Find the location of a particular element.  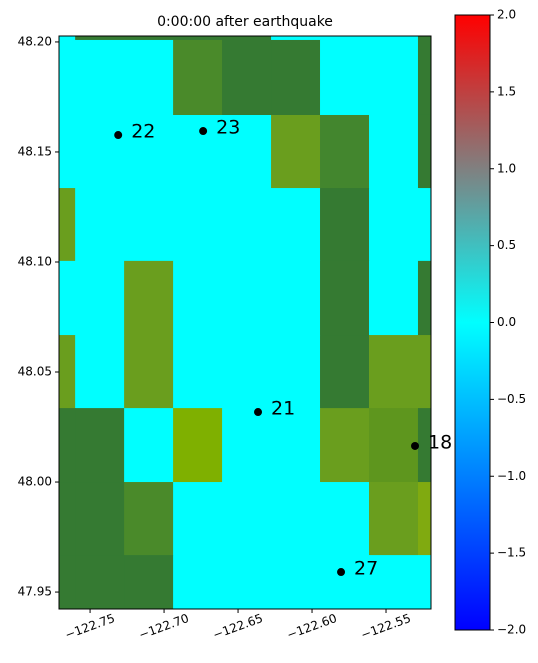

colorbar-tick-label: −0.5 is located at coordinates (511, 399).